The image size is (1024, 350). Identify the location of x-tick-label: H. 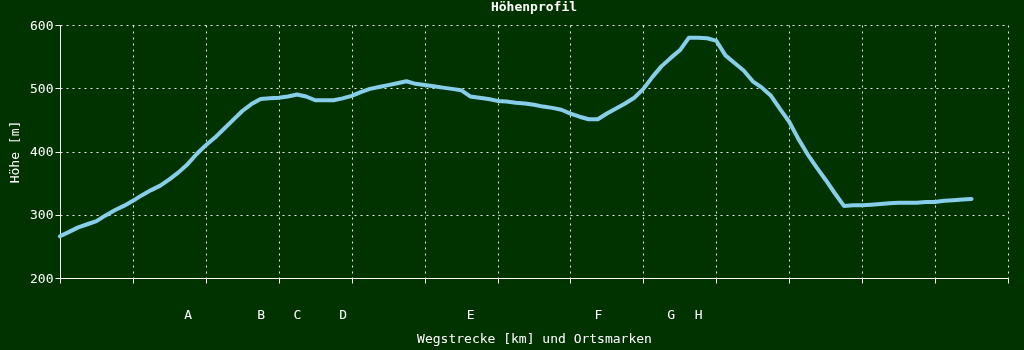
(698, 314).